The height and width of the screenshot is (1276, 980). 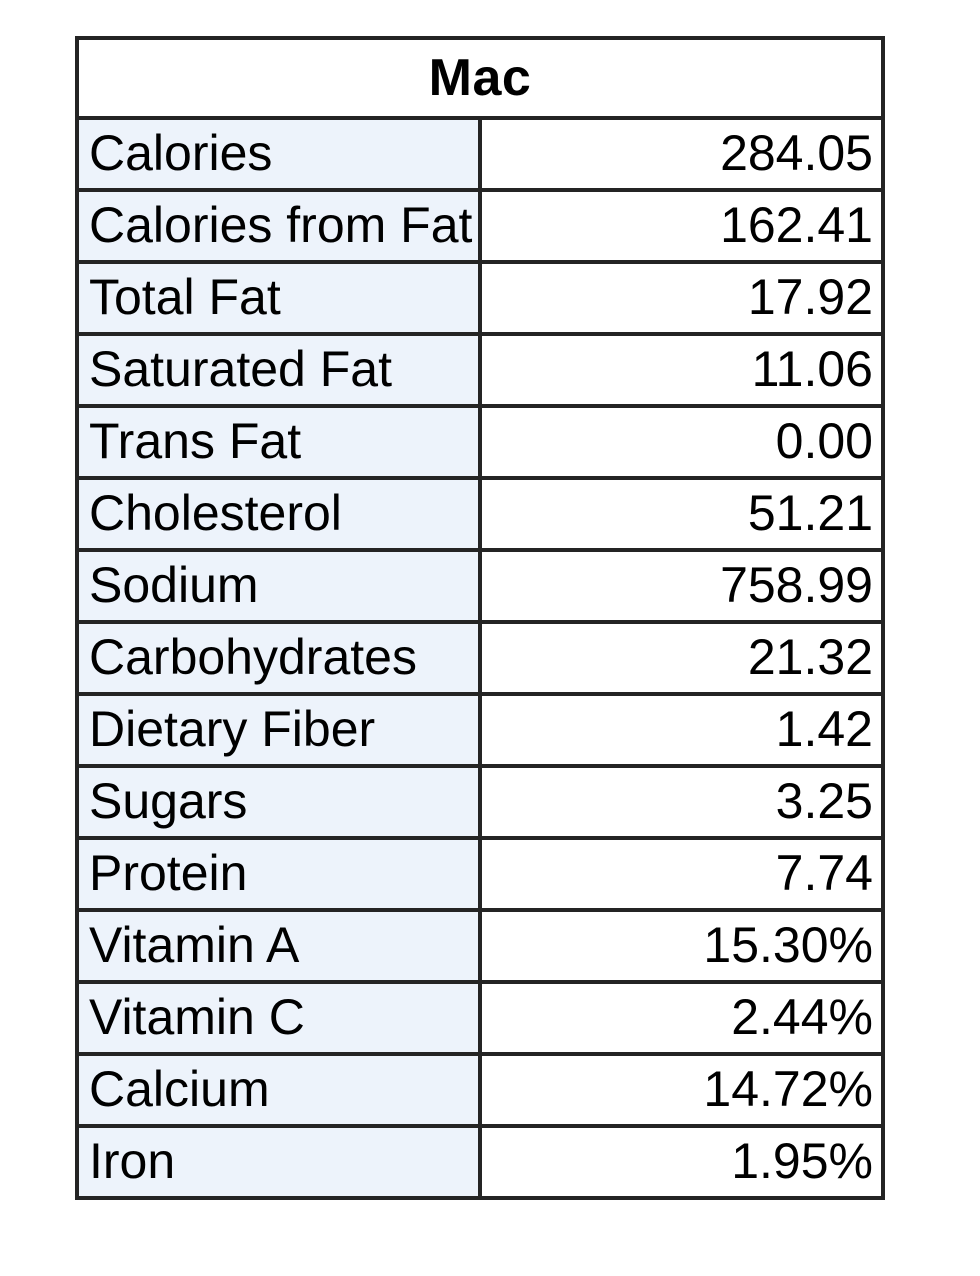 I want to click on table-row: Trans Fat 0.00, so click(x=480, y=442).